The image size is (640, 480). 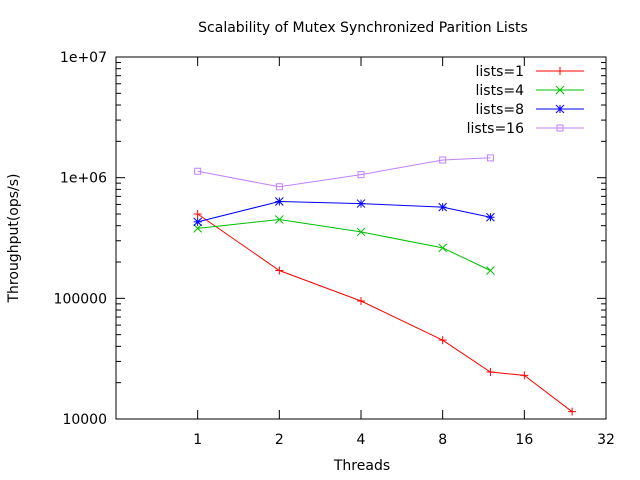 I want to click on y-axis-label: Throughput(ops/s), so click(x=14, y=238).